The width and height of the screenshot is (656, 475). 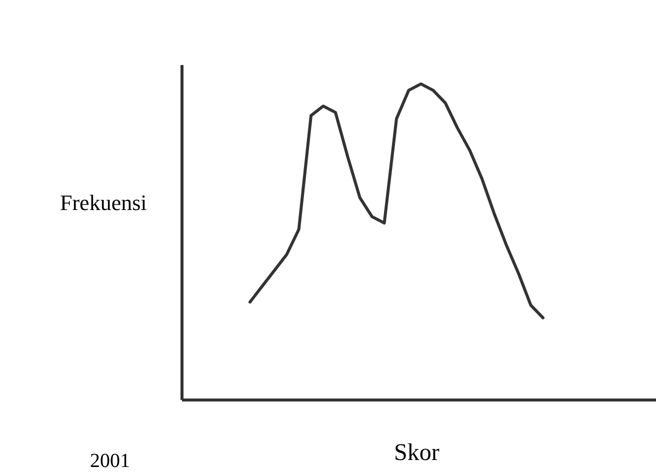 What do you see at coordinates (103, 203) in the screenshot?
I see `y-axis-title: Frekuensi` at bounding box center [103, 203].